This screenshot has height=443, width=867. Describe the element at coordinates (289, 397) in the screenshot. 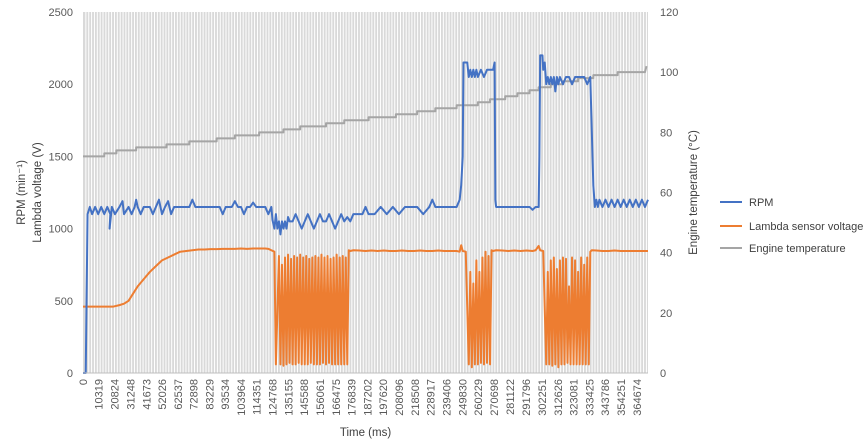

I see `x-tick-label: 135155` at that location.